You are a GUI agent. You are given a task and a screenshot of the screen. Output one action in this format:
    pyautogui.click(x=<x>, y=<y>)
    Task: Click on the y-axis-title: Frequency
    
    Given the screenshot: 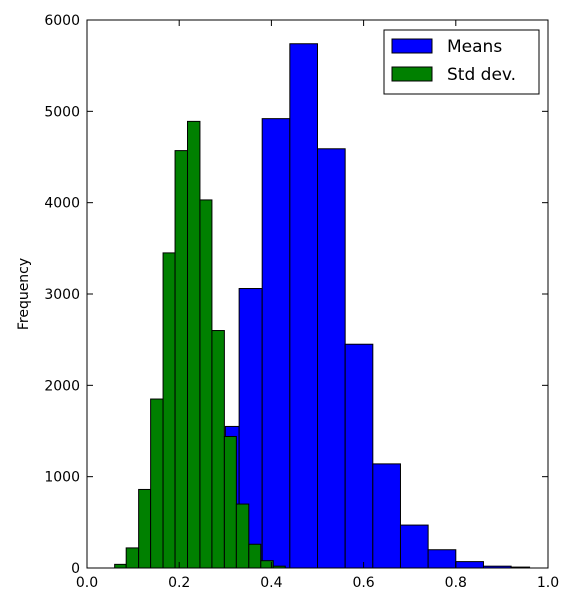 What is the action you would take?
    pyautogui.click(x=24, y=294)
    